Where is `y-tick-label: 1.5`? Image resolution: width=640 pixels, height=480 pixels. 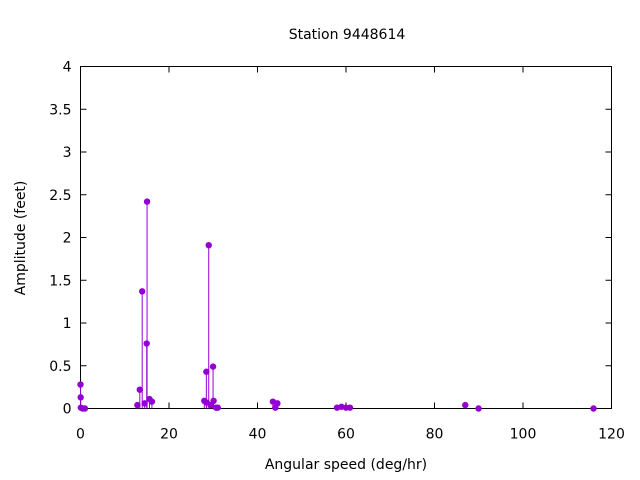 y-tick-label: 1.5 is located at coordinates (60, 281).